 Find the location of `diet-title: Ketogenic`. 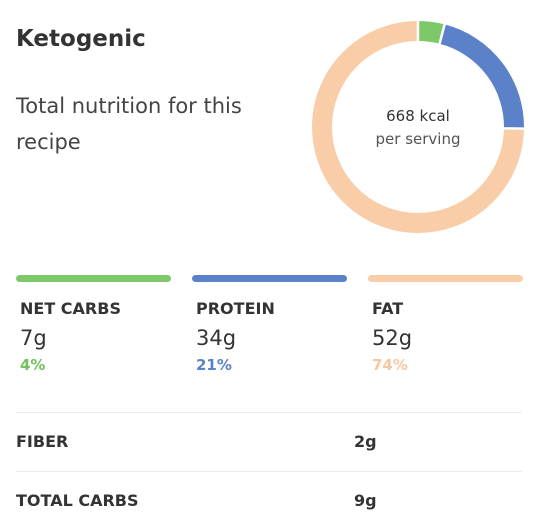

diet-title: Ketogenic is located at coordinates (81, 39).